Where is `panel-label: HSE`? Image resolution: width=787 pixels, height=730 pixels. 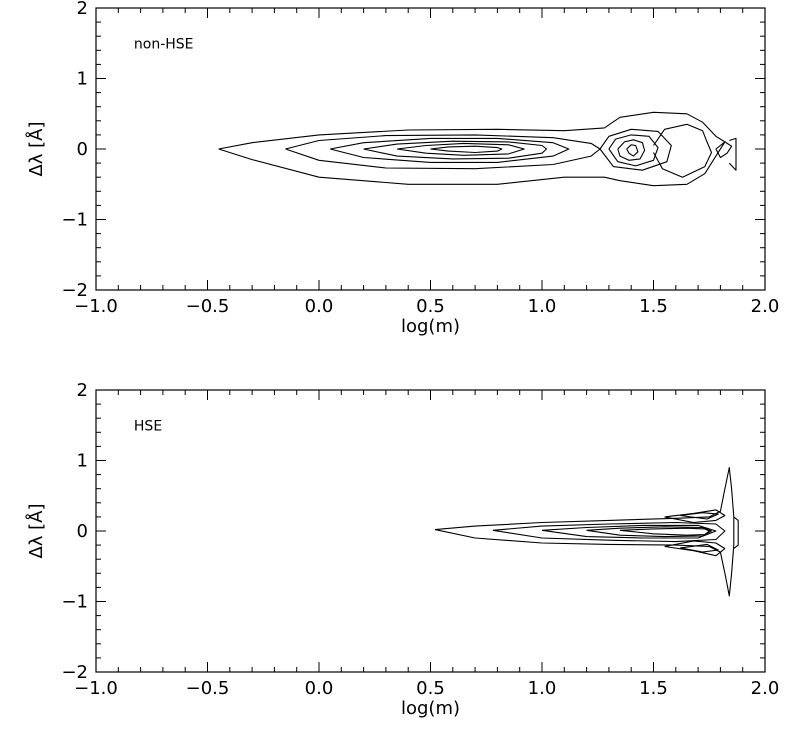 panel-label: HSE is located at coordinates (148, 426).